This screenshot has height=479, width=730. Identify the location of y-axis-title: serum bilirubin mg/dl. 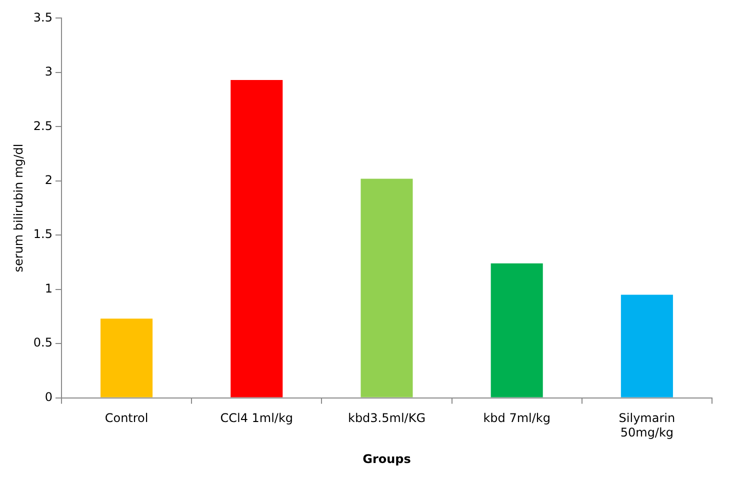
(18, 208).